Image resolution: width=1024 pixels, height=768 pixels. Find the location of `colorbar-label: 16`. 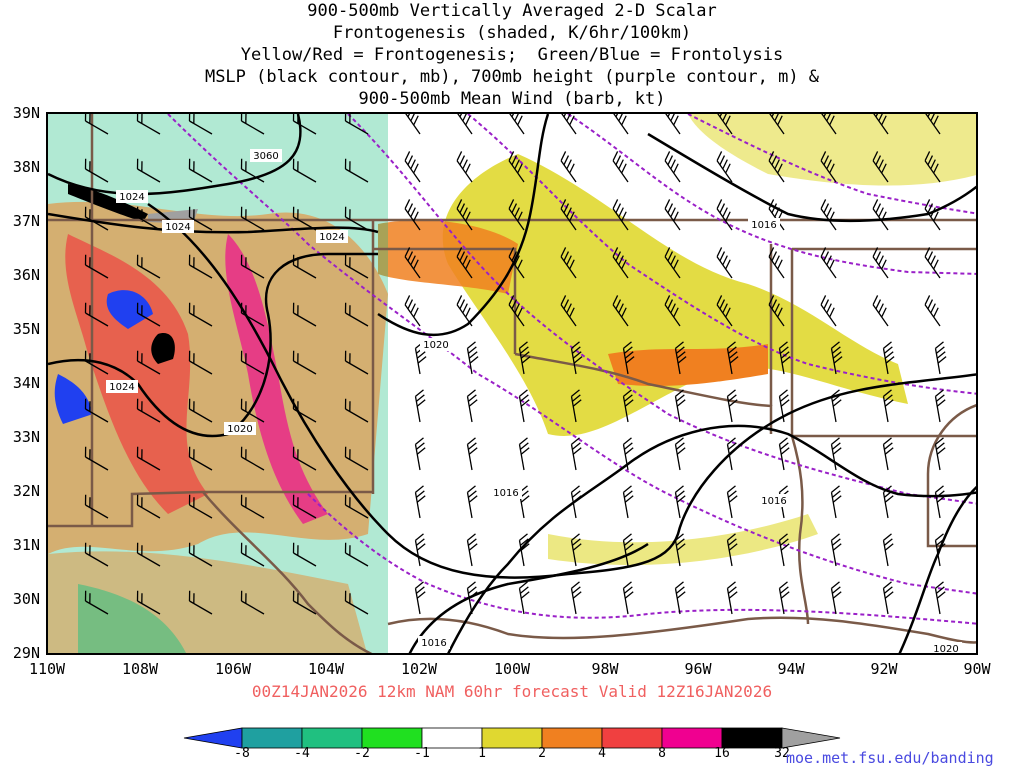

colorbar-label: 16 is located at coordinates (722, 753).